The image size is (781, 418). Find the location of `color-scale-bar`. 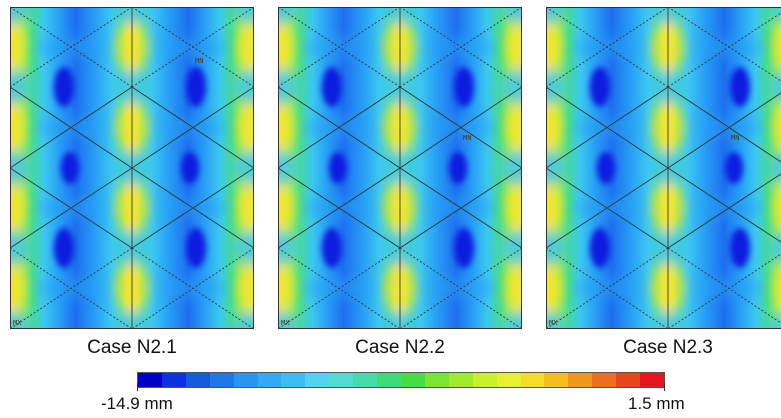

color-scale-bar is located at coordinates (401, 380).